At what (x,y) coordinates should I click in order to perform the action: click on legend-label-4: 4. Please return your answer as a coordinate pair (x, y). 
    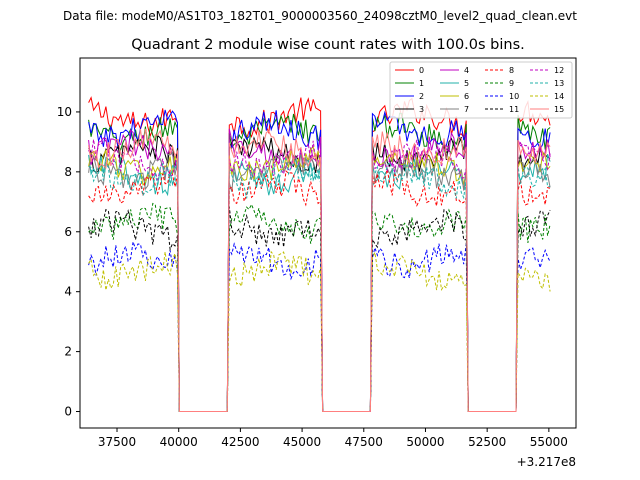
    Looking at the image, I should click on (466, 70).